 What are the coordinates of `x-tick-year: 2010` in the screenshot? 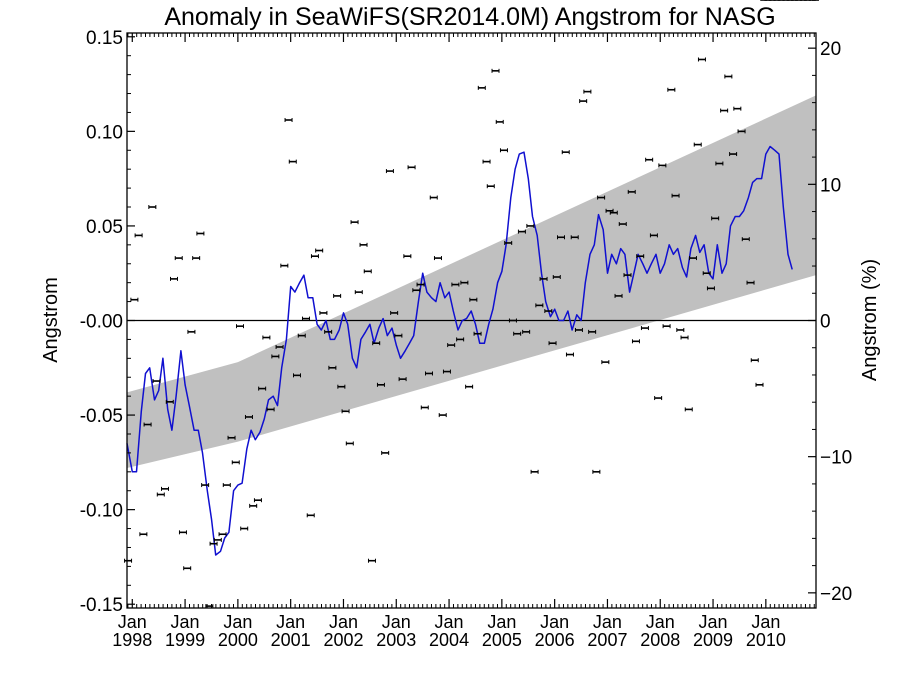 It's located at (766, 640).